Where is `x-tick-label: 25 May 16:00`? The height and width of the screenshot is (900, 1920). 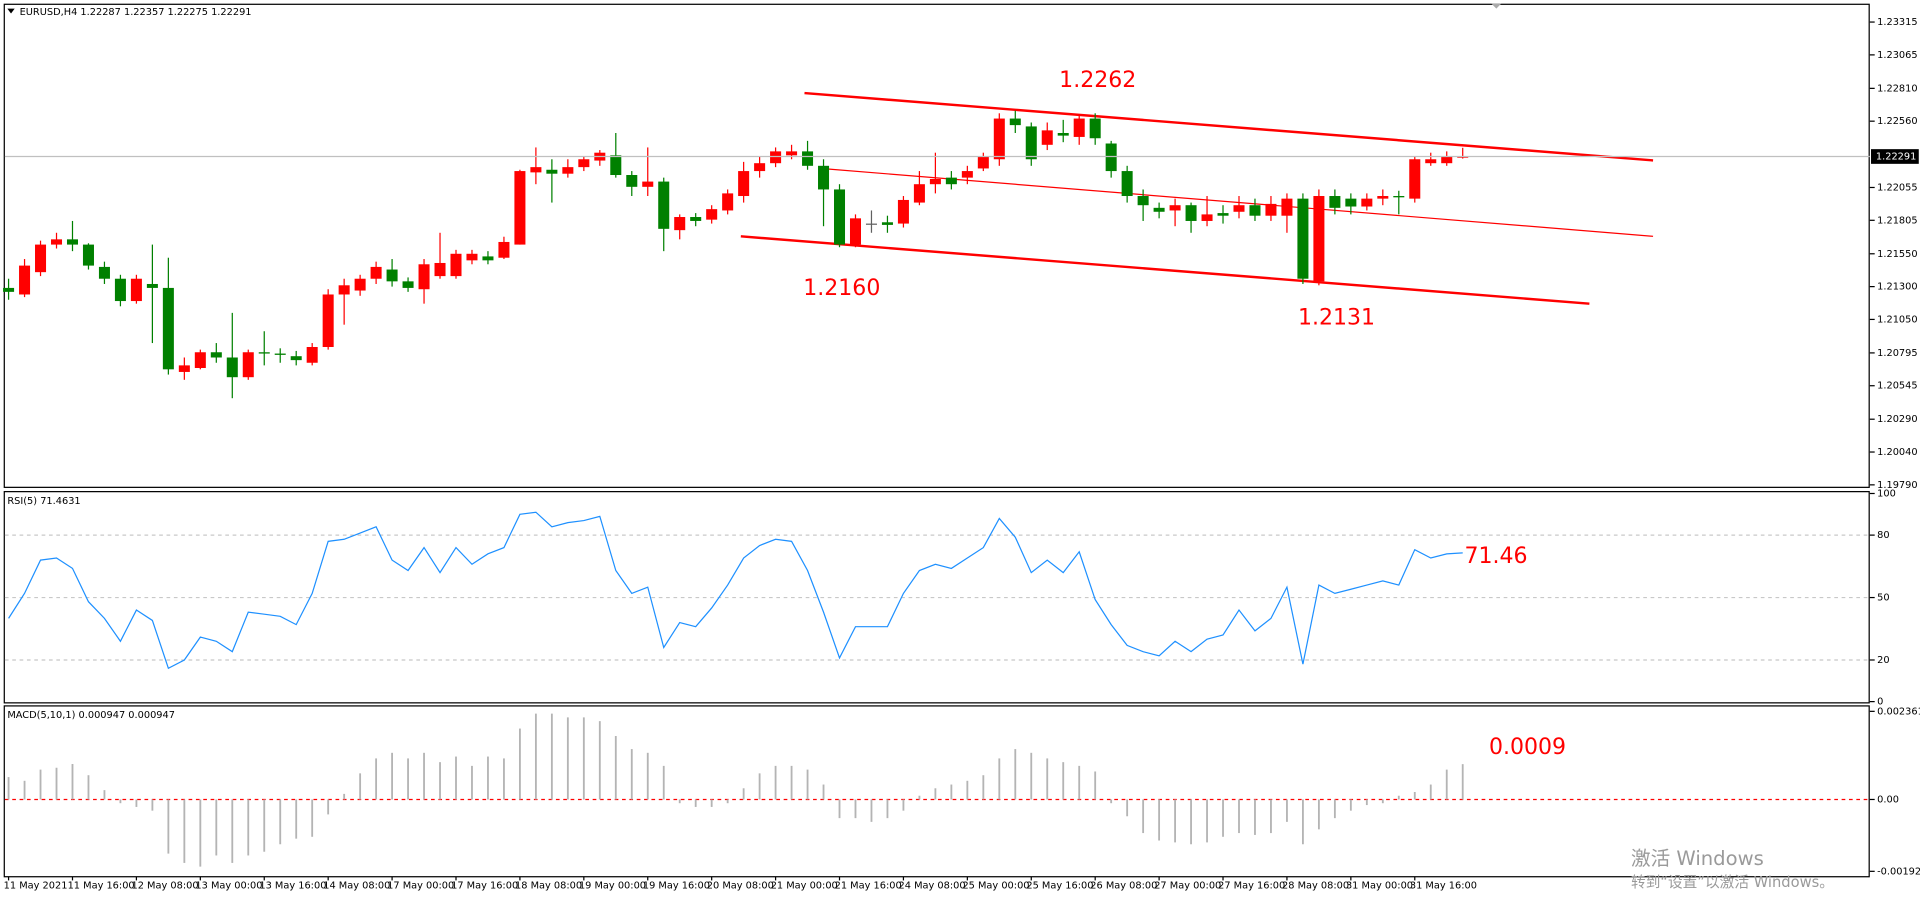 x-tick-label: 25 May 16:00 is located at coordinates (1059, 885).